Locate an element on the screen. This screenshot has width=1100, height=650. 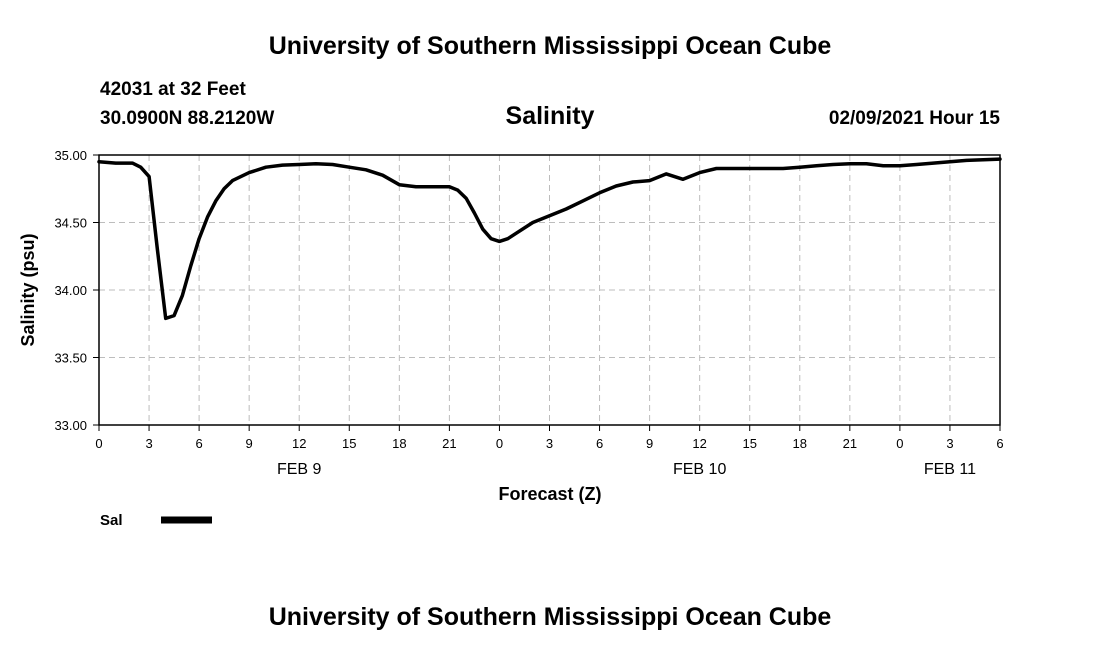
y-tick-label: 33.00 is located at coordinates (70, 425).